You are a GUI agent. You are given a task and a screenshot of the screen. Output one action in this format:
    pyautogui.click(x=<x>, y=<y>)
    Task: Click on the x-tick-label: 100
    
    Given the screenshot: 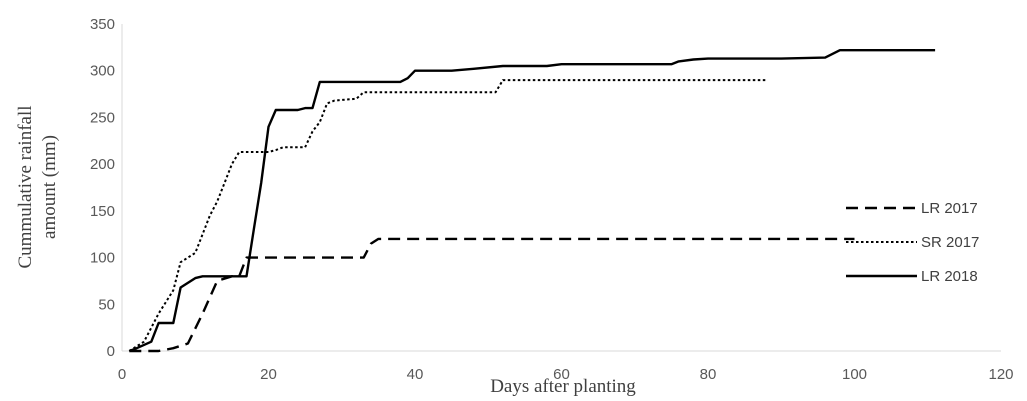 What is the action you would take?
    pyautogui.click(x=854, y=374)
    